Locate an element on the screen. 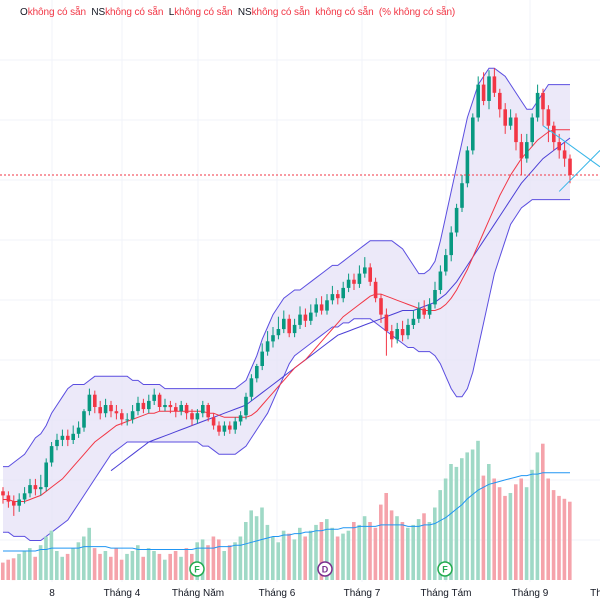 The height and width of the screenshot is (605, 600). event-marker-f: F is located at coordinates (197, 569).